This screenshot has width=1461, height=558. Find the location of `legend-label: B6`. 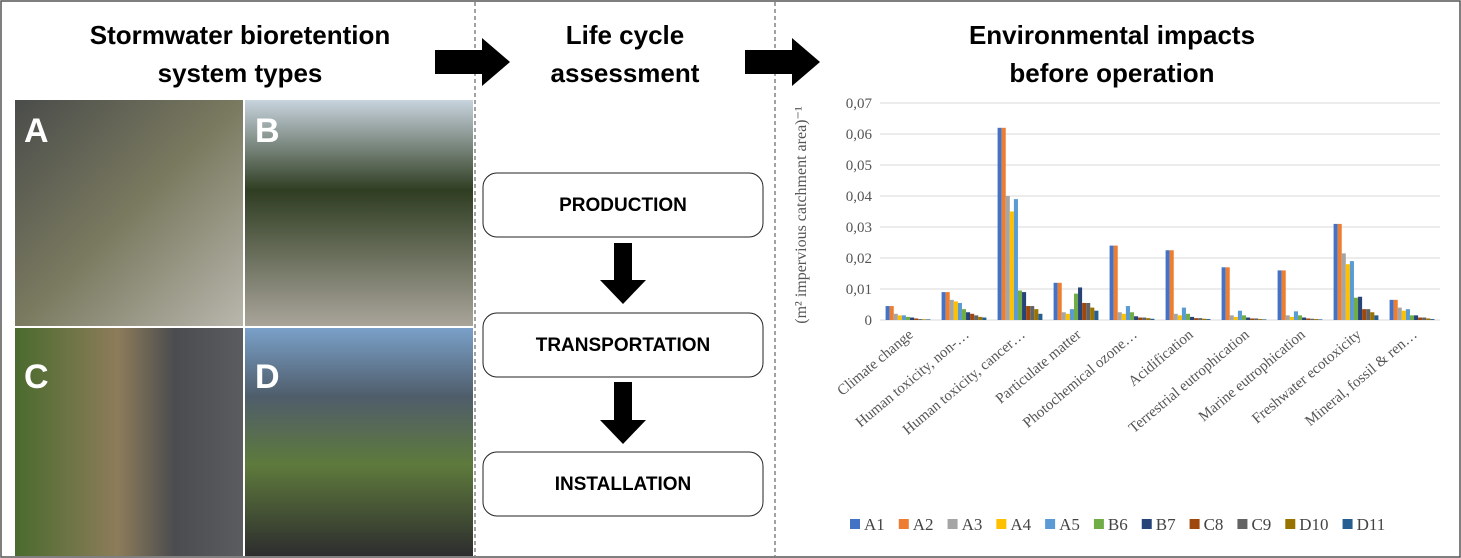

legend-label: B6 is located at coordinates (1118, 524).